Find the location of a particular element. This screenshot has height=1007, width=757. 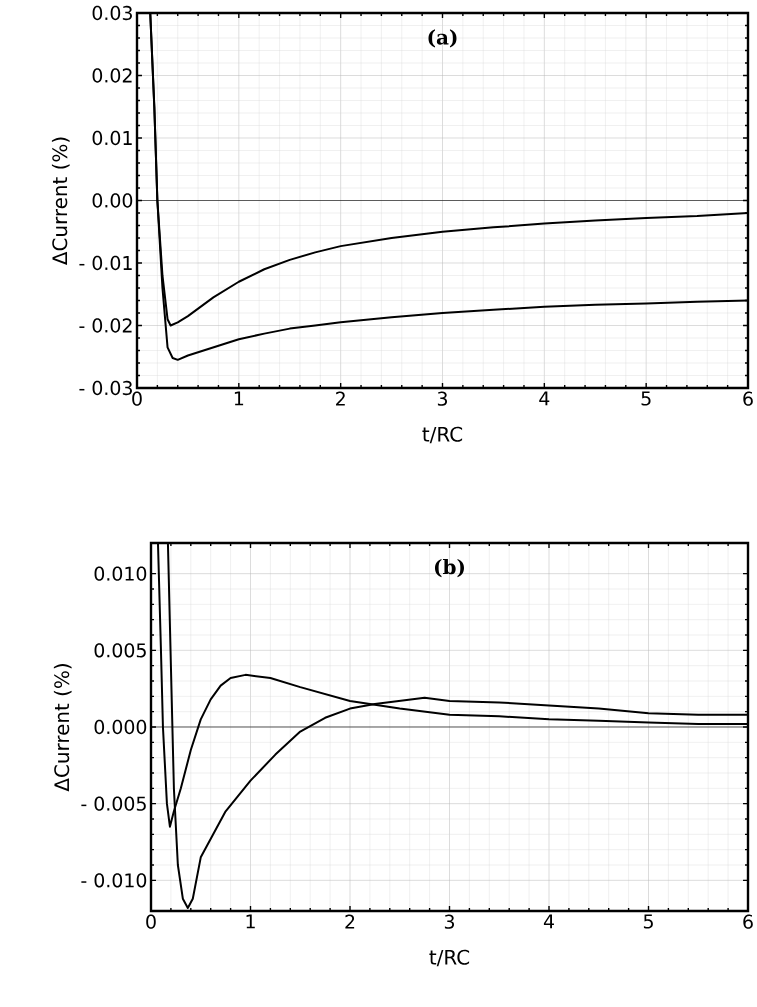

y-tick-label: 0.00 is located at coordinates (112, 200).